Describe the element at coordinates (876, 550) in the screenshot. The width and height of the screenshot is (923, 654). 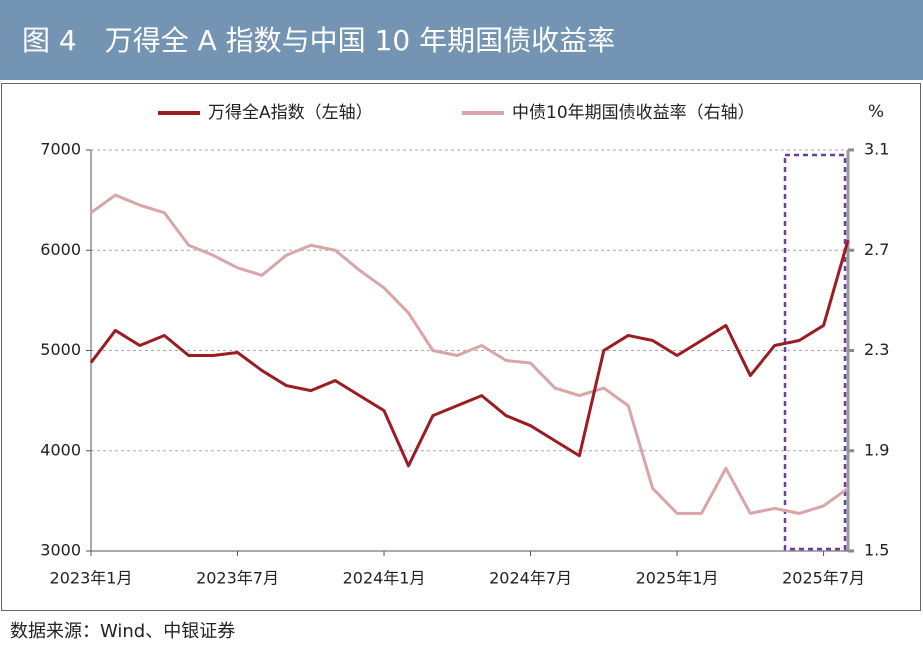
I see `y2-tick-label: 1.5` at that location.